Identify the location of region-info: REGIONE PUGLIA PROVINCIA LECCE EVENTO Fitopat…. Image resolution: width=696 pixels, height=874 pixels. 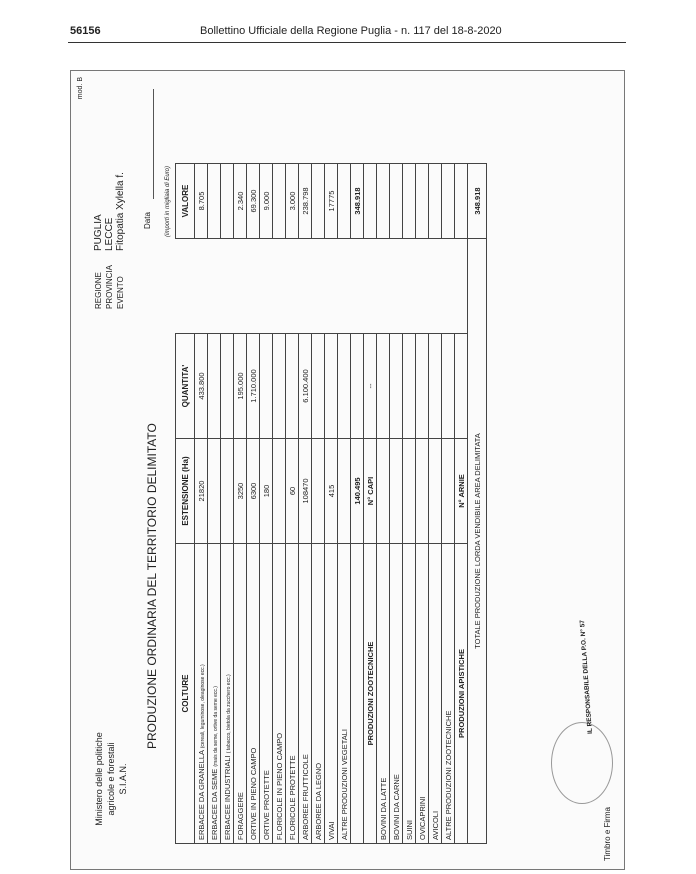
(109, 240).